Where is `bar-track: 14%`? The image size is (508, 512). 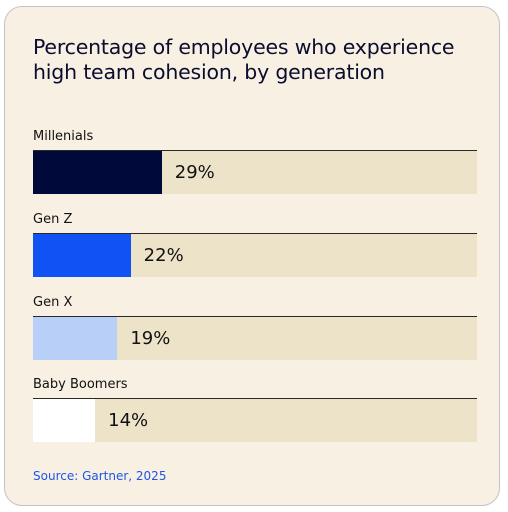 bar-track: 14% is located at coordinates (255, 420).